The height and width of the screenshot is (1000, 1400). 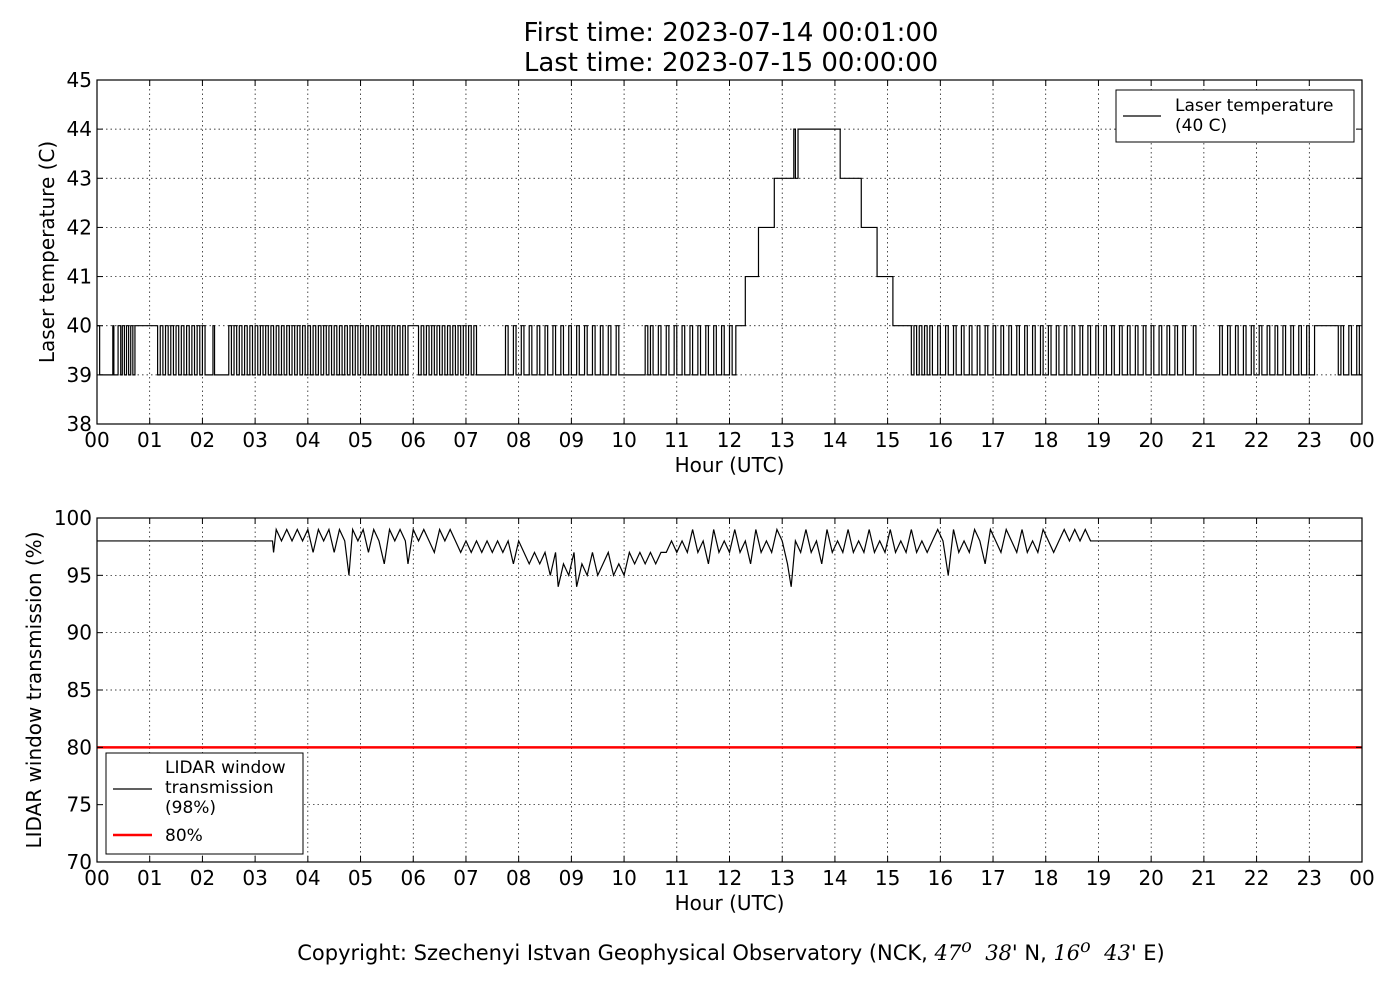 What do you see at coordinates (79, 805) in the screenshot?
I see `y-tick-label: 75` at bounding box center [79, 805].